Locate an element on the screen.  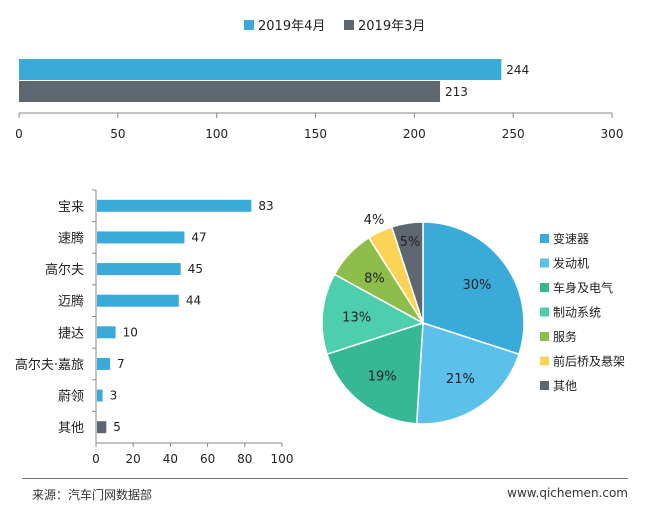
legend-label-1: 2019年4月 is located at coordinates (291, 26).